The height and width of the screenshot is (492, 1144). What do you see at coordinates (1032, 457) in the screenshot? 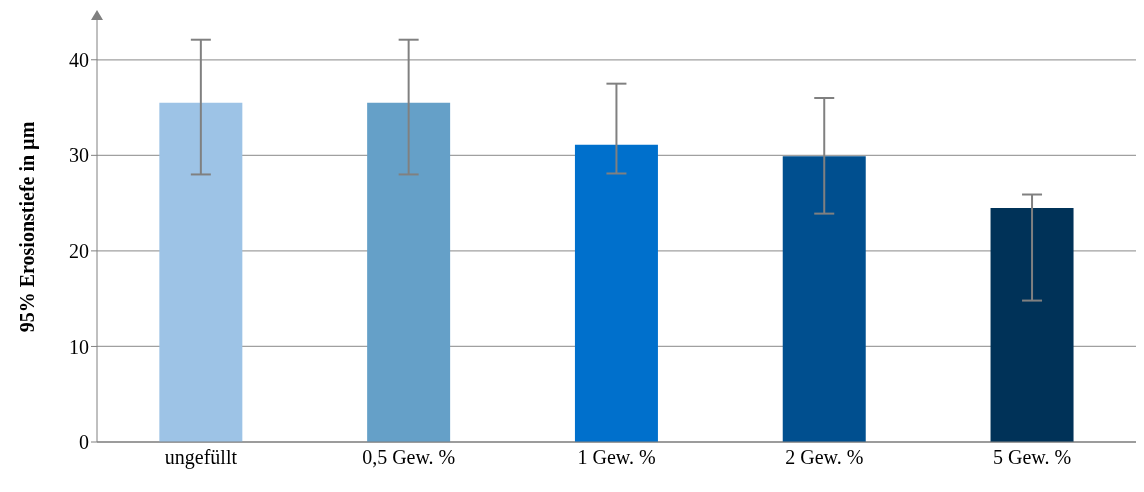
I see `x-tick-label: 5 Gew. %` at bounding box center [1032, 457].